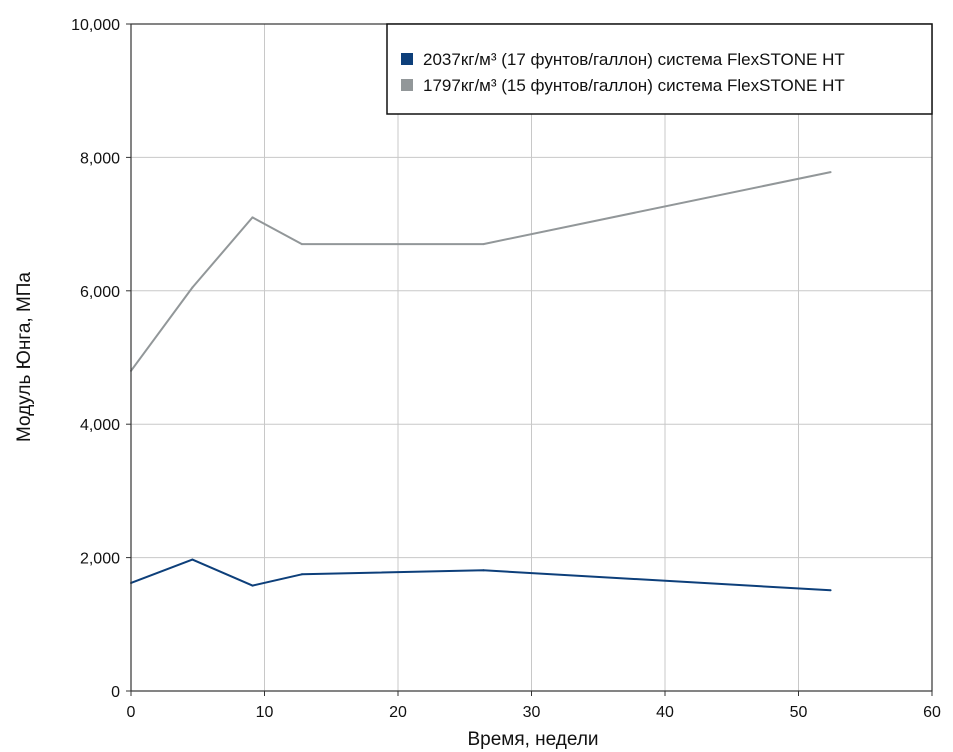 The width and height of the screenshot is (953, 752). I want to click on y-tick-label: 8,000, so click(100, 158).